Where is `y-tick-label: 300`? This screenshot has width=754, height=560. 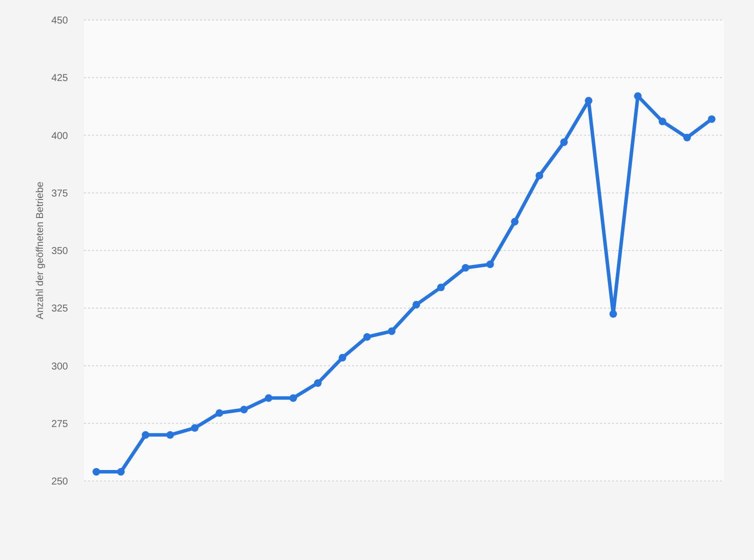
y-tick-label: 300 is located at coordinates (59, 366).